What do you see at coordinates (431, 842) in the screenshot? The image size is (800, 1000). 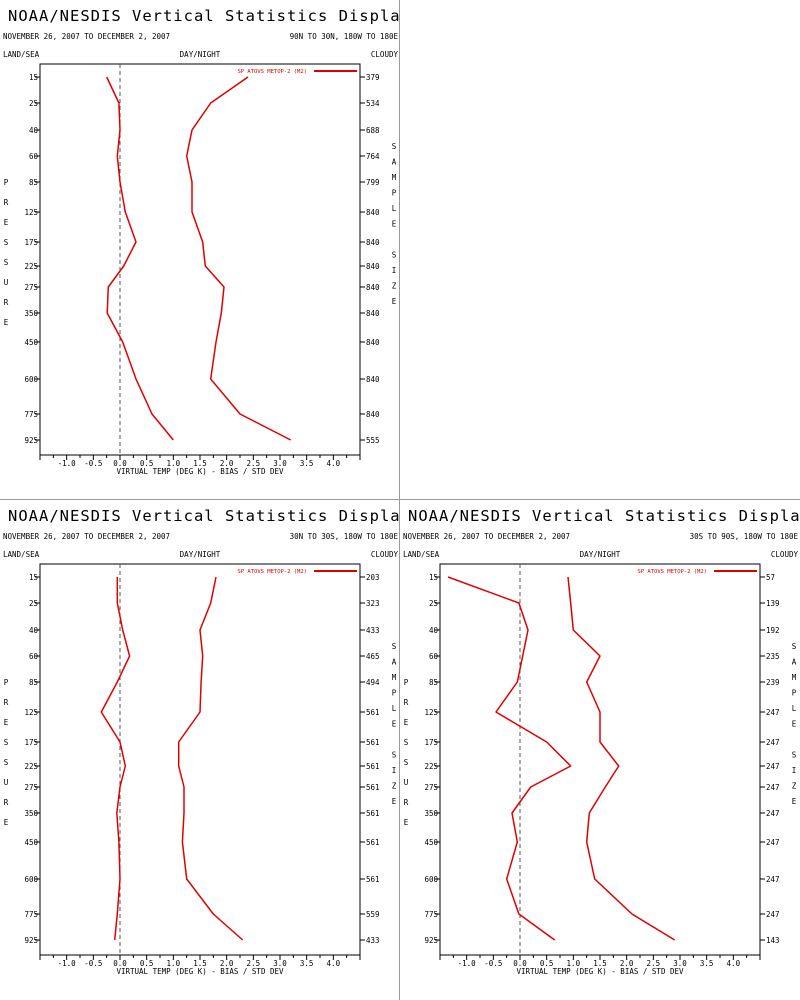 I see `pressure-level-label: 450` at bounding box center [431, 842].